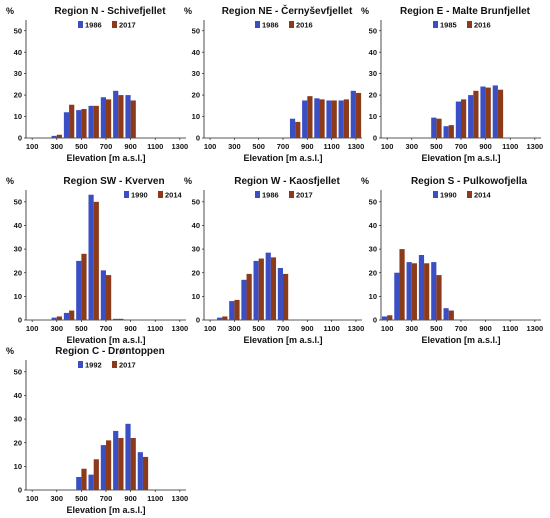  What do you see at coordinates (114, 364) in the screenshot?
I see `legend-swatch-2017` at bounding box center [114, 364].